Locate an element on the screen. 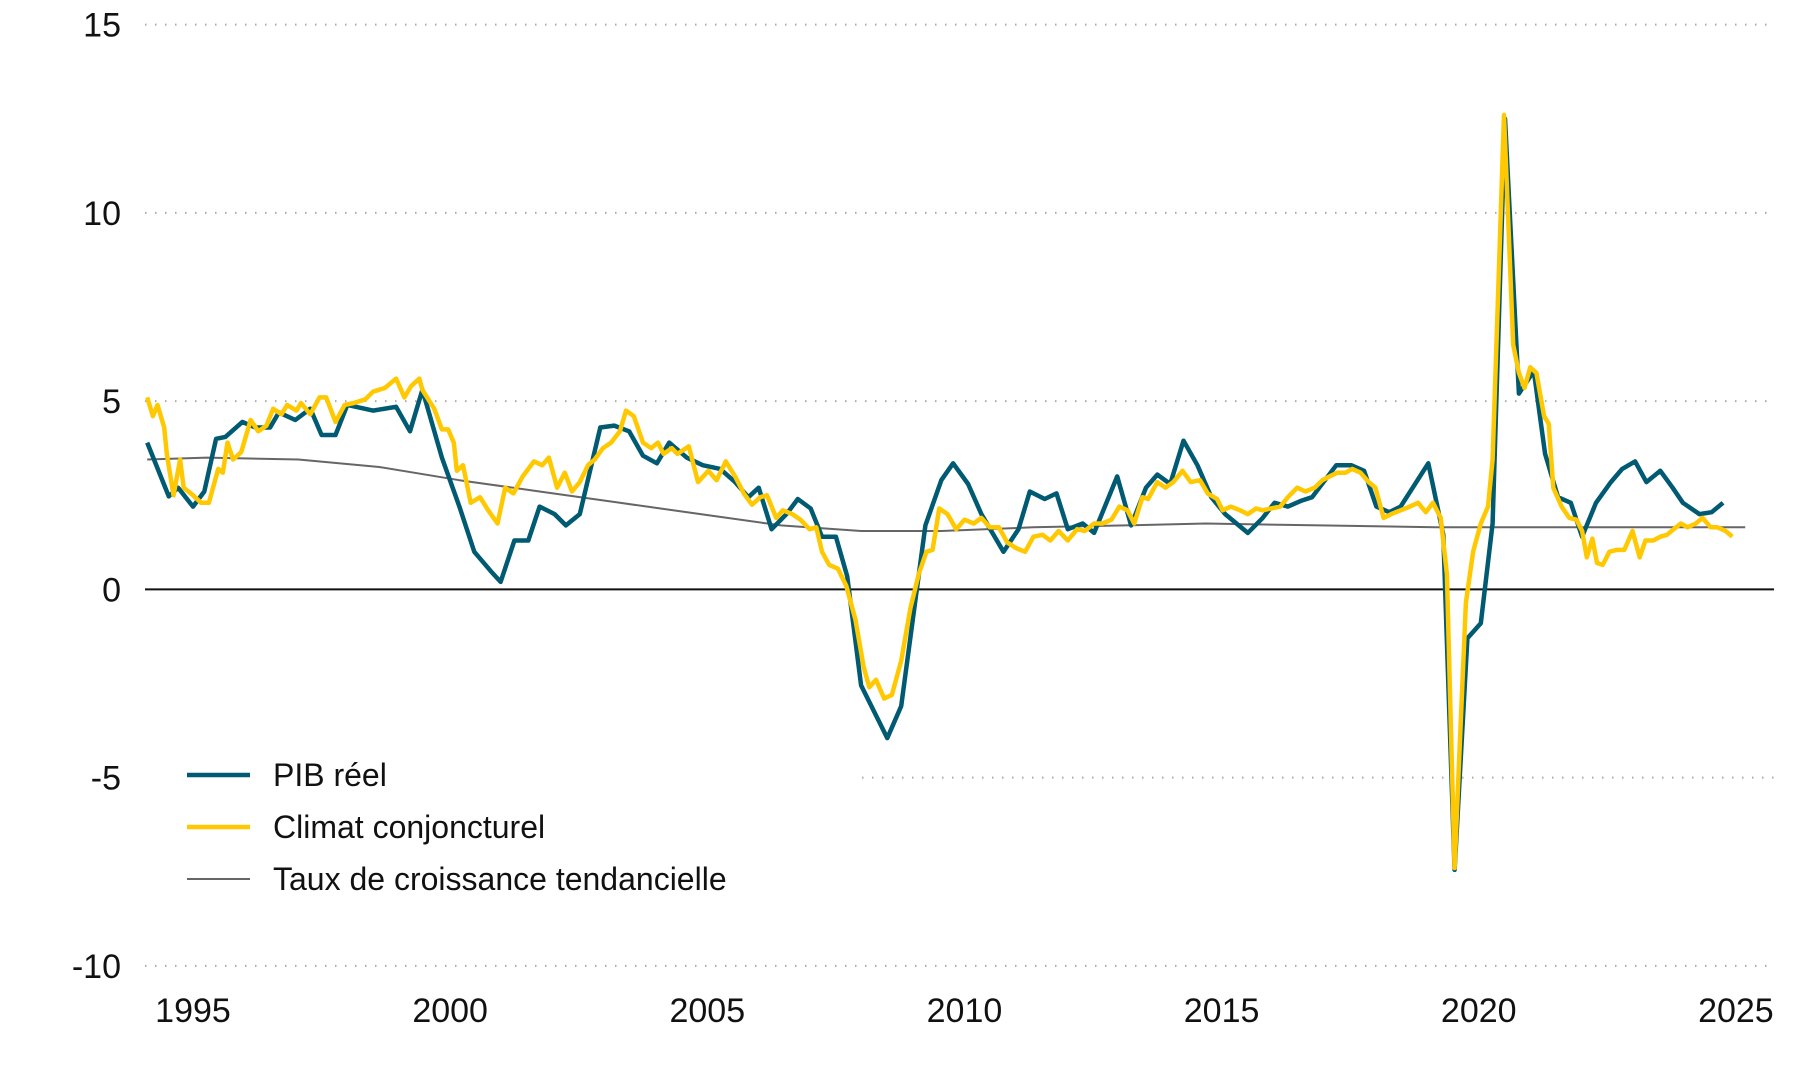 This screenshot has height=1085, width=1800. x-tick-label: 2025 is located at coordinates (1736, 1011).